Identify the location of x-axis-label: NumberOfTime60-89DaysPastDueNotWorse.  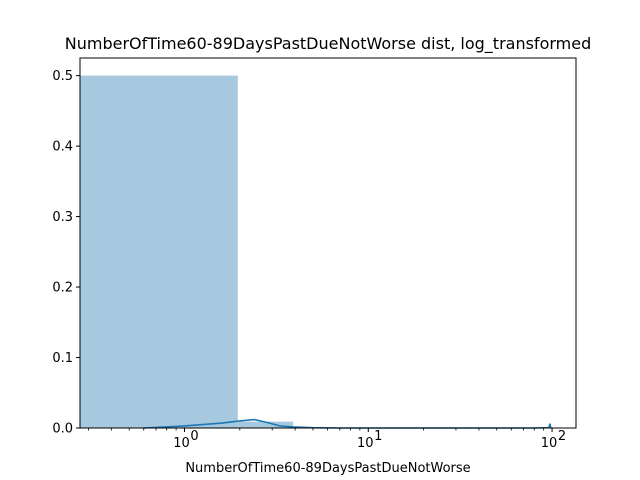
(327, 468).